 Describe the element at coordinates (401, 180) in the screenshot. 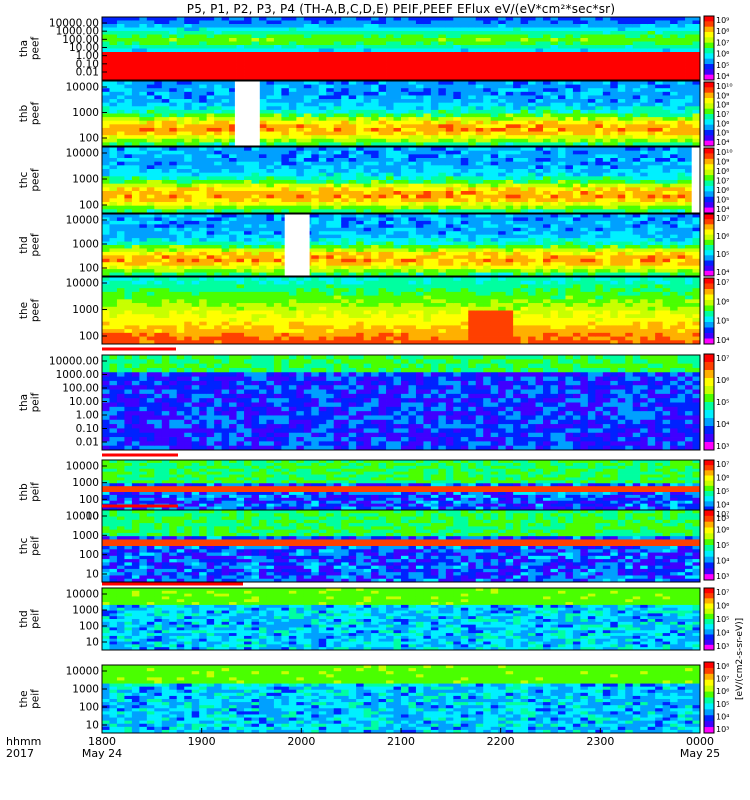

I see `panel-frame` at that location.